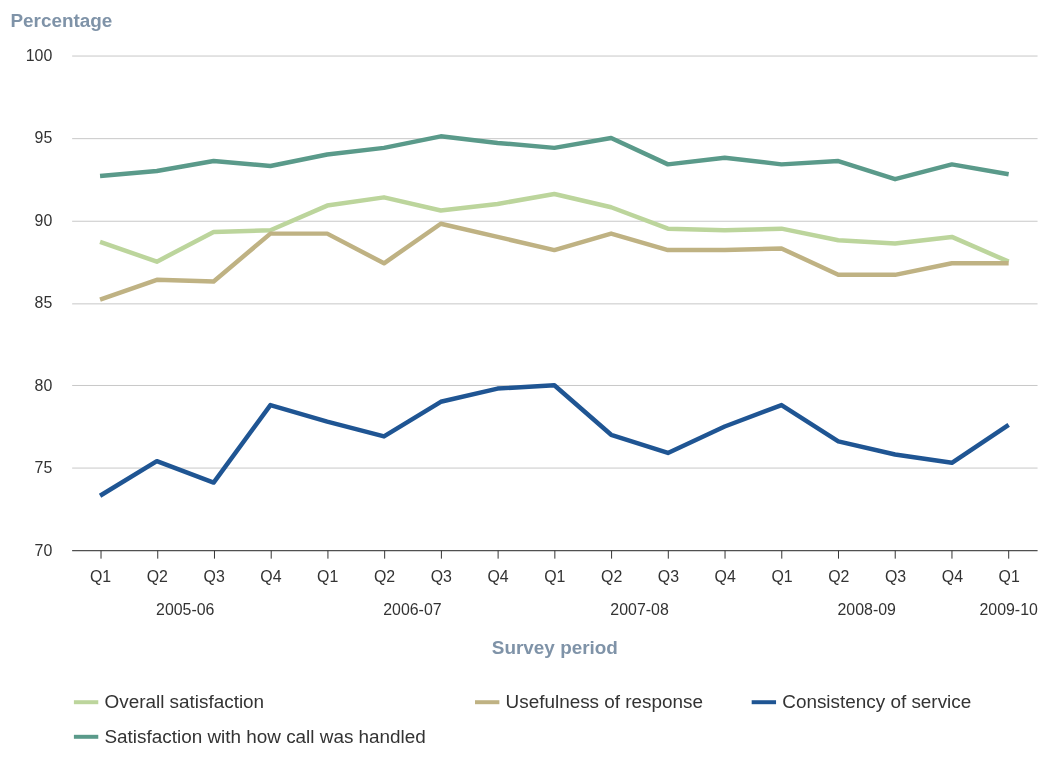 Image resolution: width=1048 pixels, height=760 pixels. Describe the element at coordinates (867, 609) in the screenshot. I see `text: 2008-09` at that location.